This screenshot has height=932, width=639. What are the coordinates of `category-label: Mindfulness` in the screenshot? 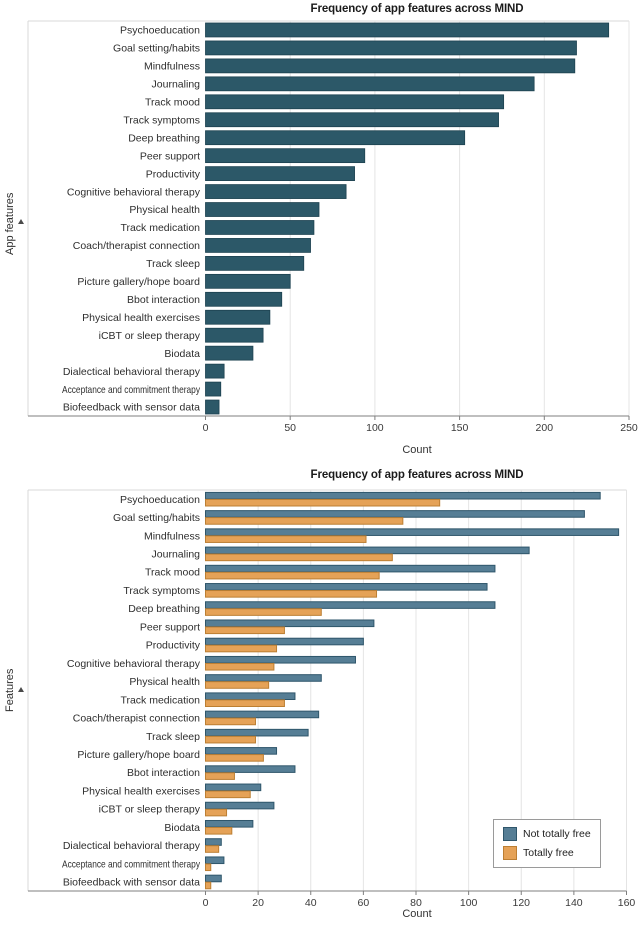 It's located at (172, 536).